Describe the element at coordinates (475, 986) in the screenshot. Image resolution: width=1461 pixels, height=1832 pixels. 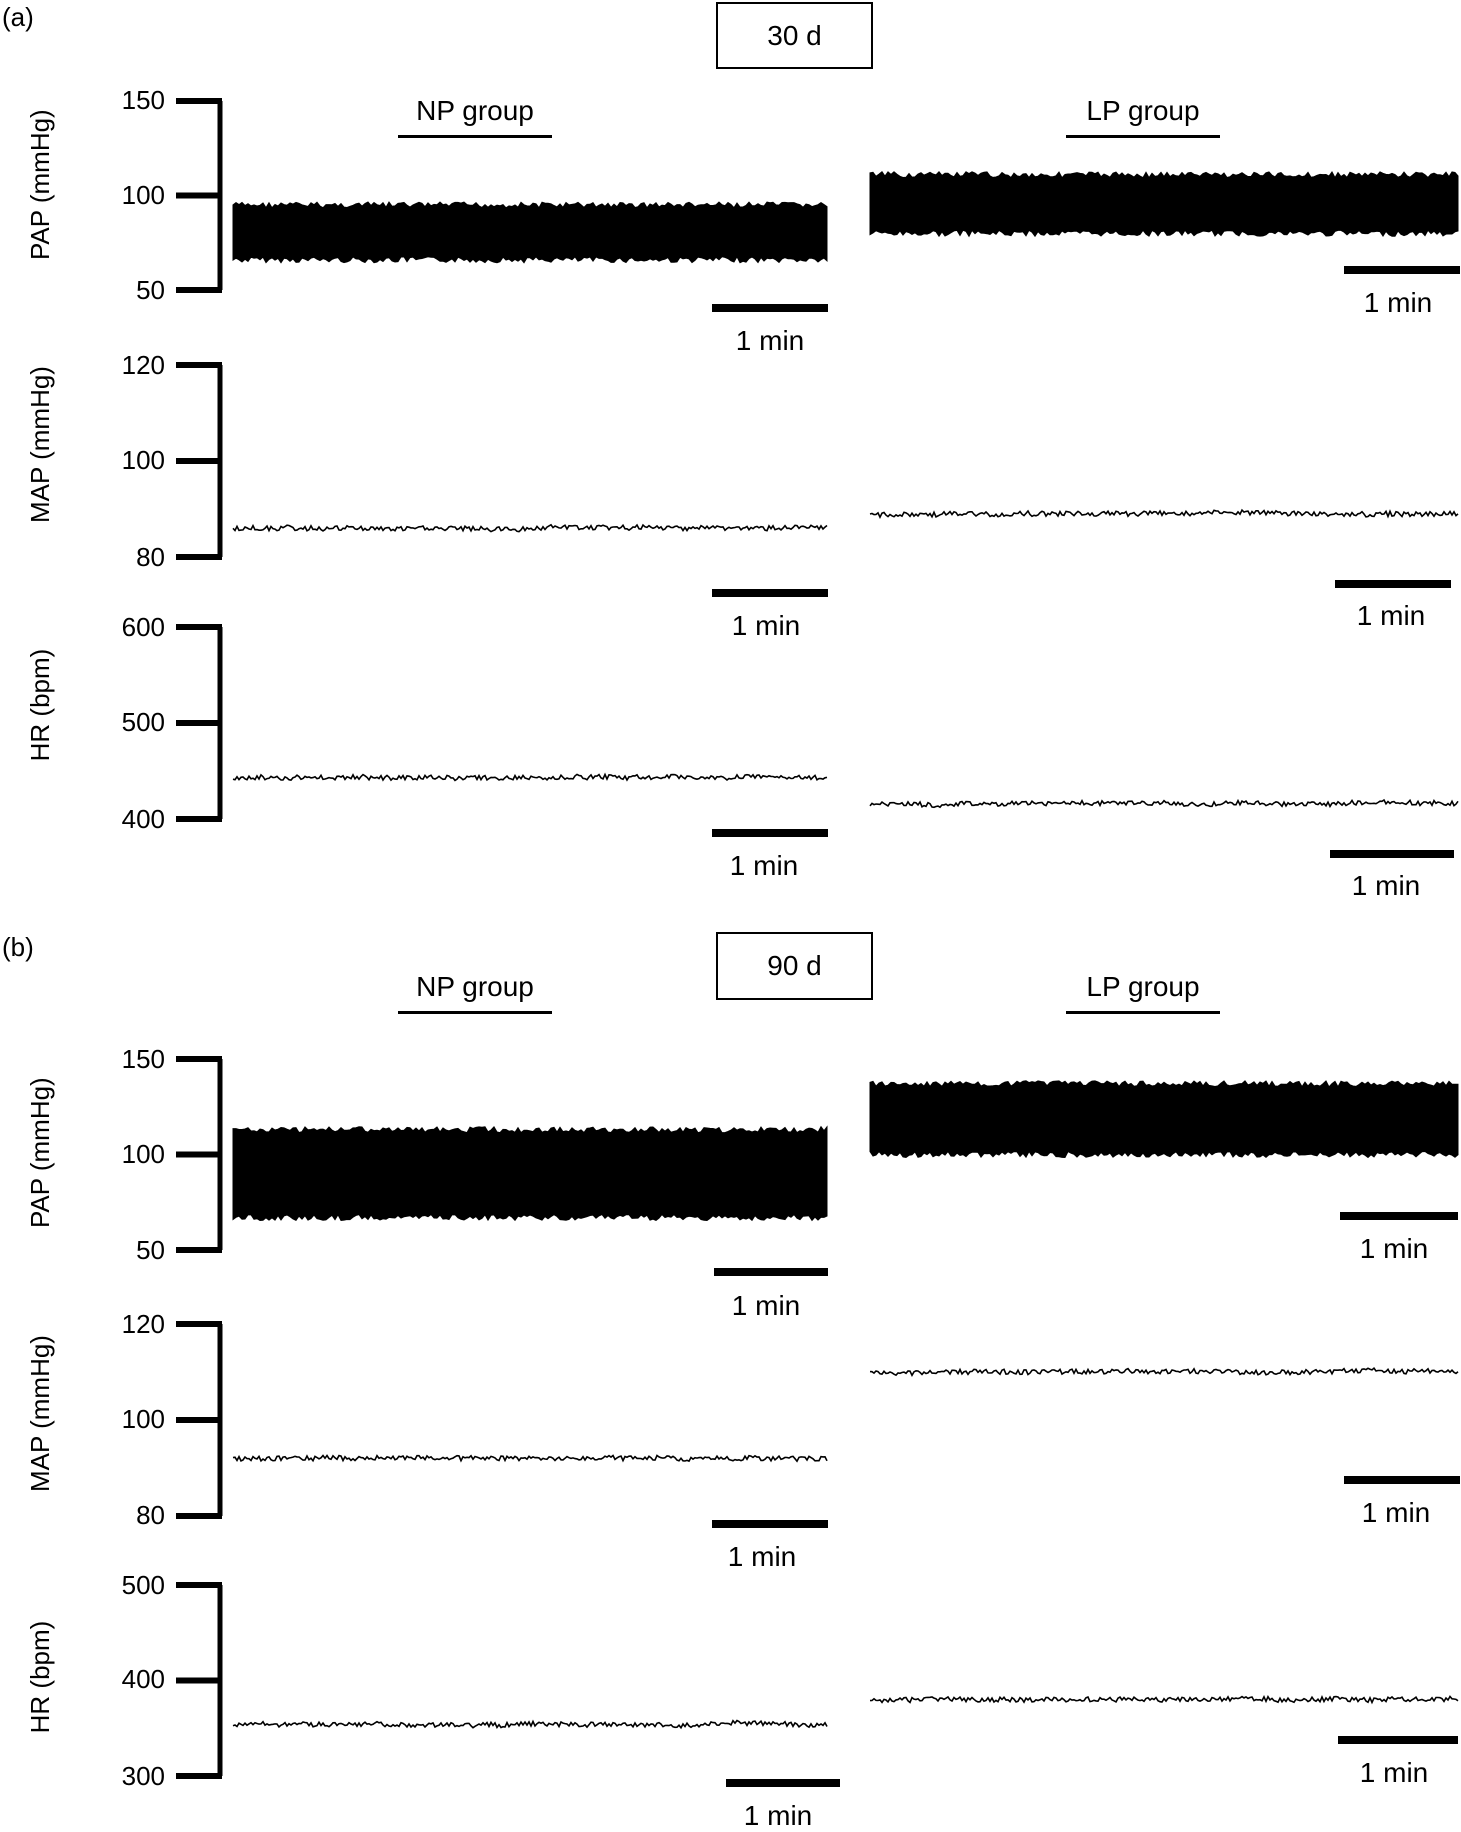
I see `group-title-np-b: NP group` at that location.